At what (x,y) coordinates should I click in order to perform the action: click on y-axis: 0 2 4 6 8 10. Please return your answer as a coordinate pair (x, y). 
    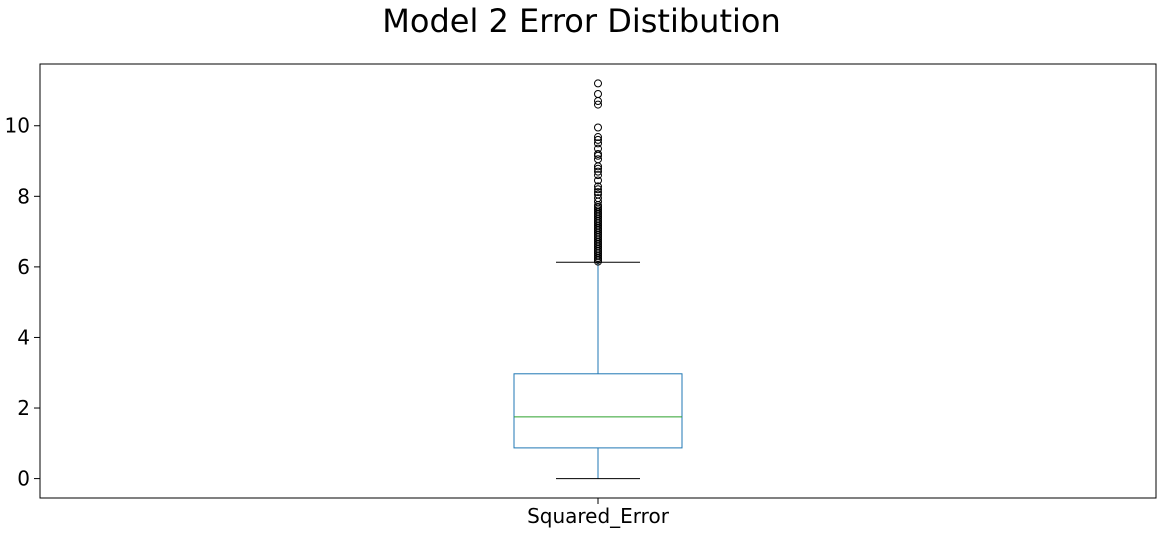
    Looking at the image, I should click on (22, 302).